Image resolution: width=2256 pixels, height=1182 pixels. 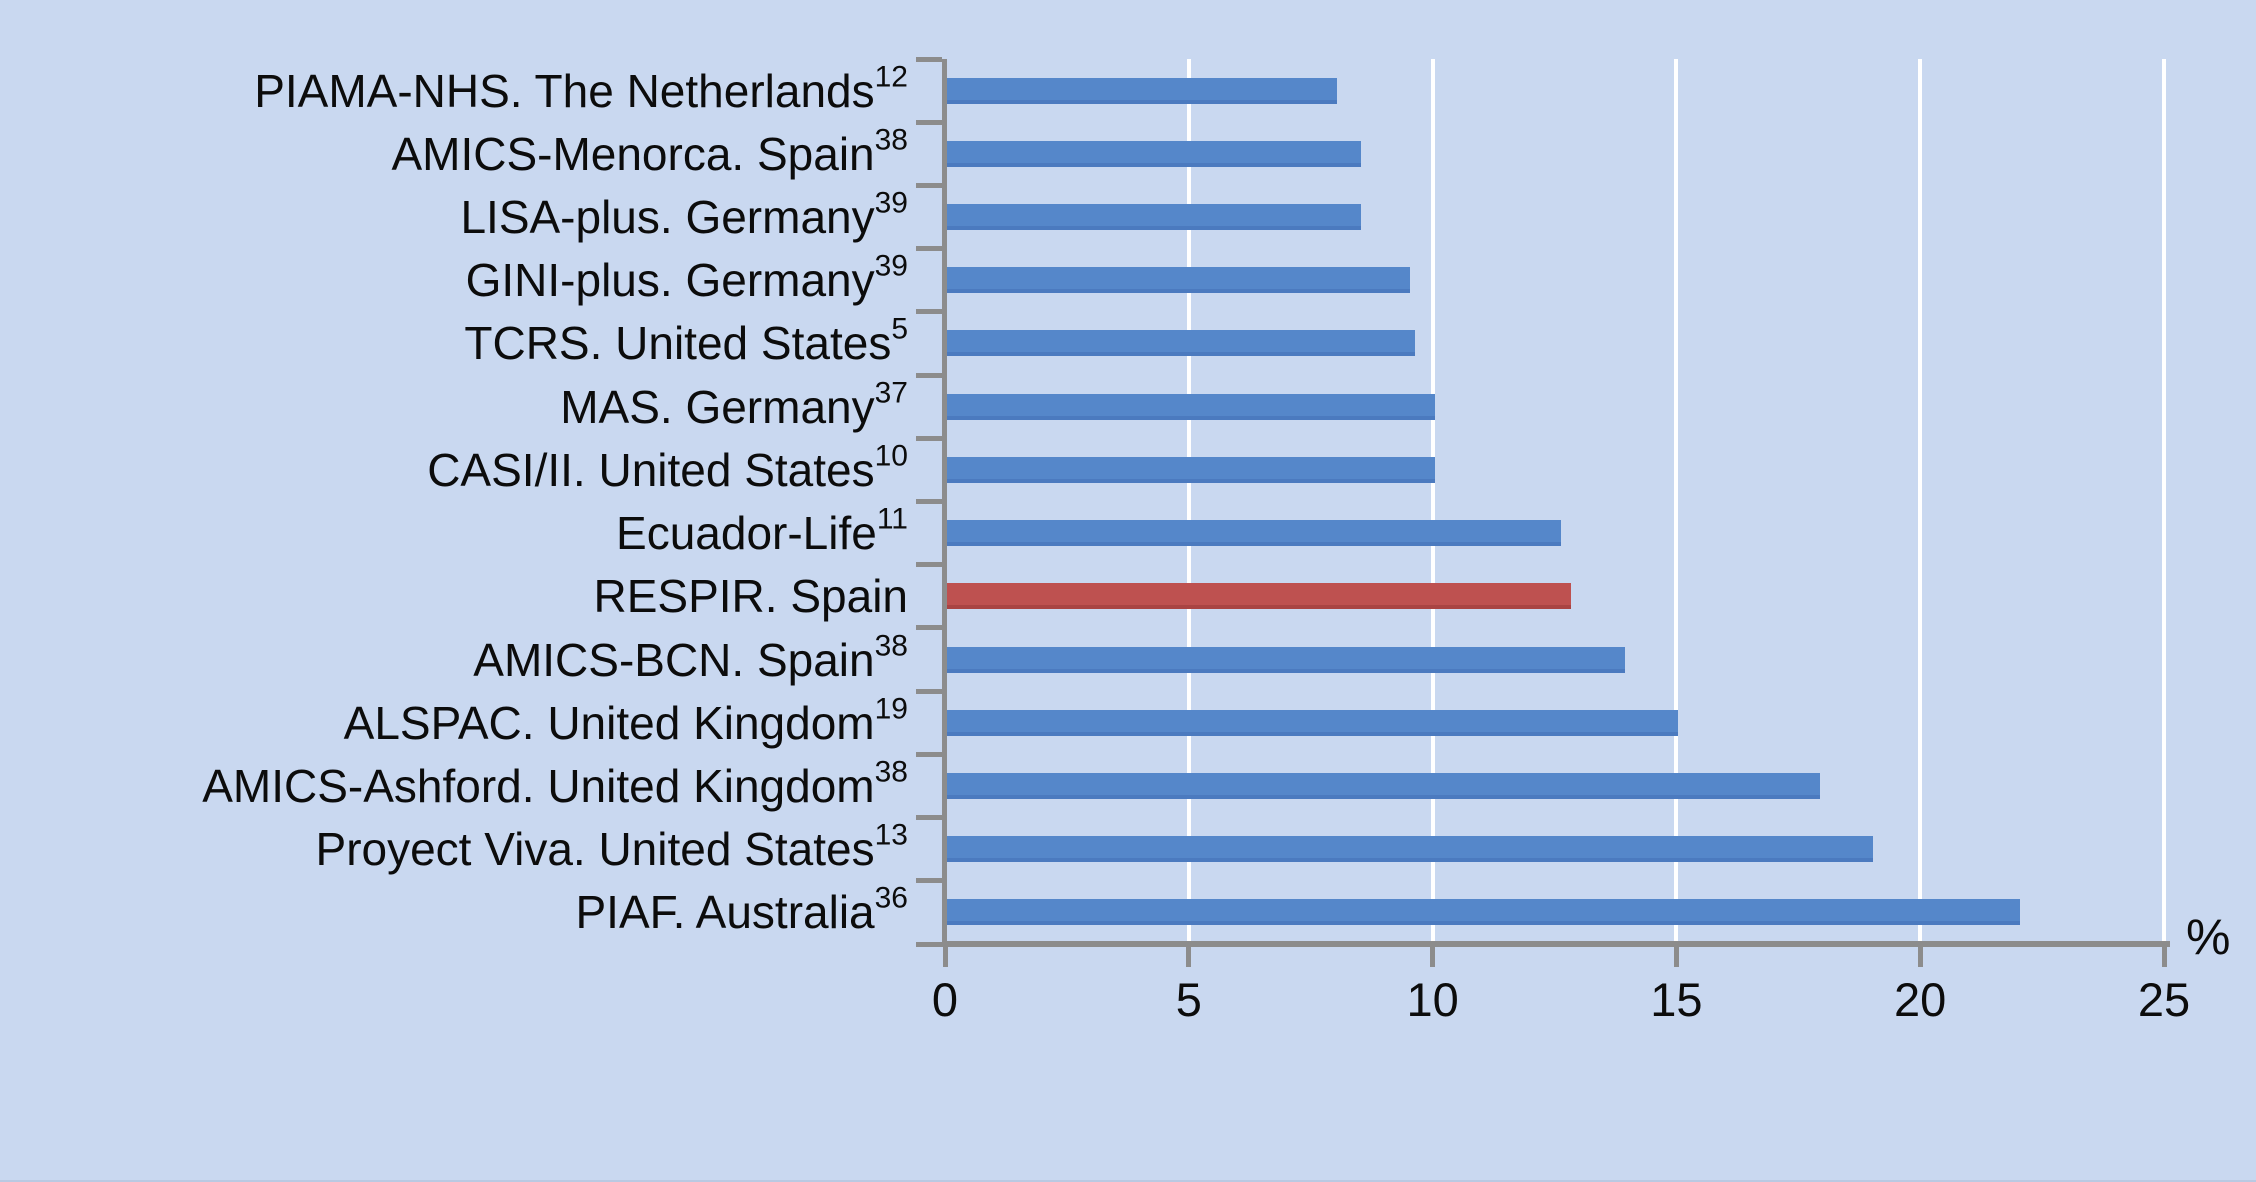 I want to click on x-tick-label-5: 5, so click(x=1188, y=999).